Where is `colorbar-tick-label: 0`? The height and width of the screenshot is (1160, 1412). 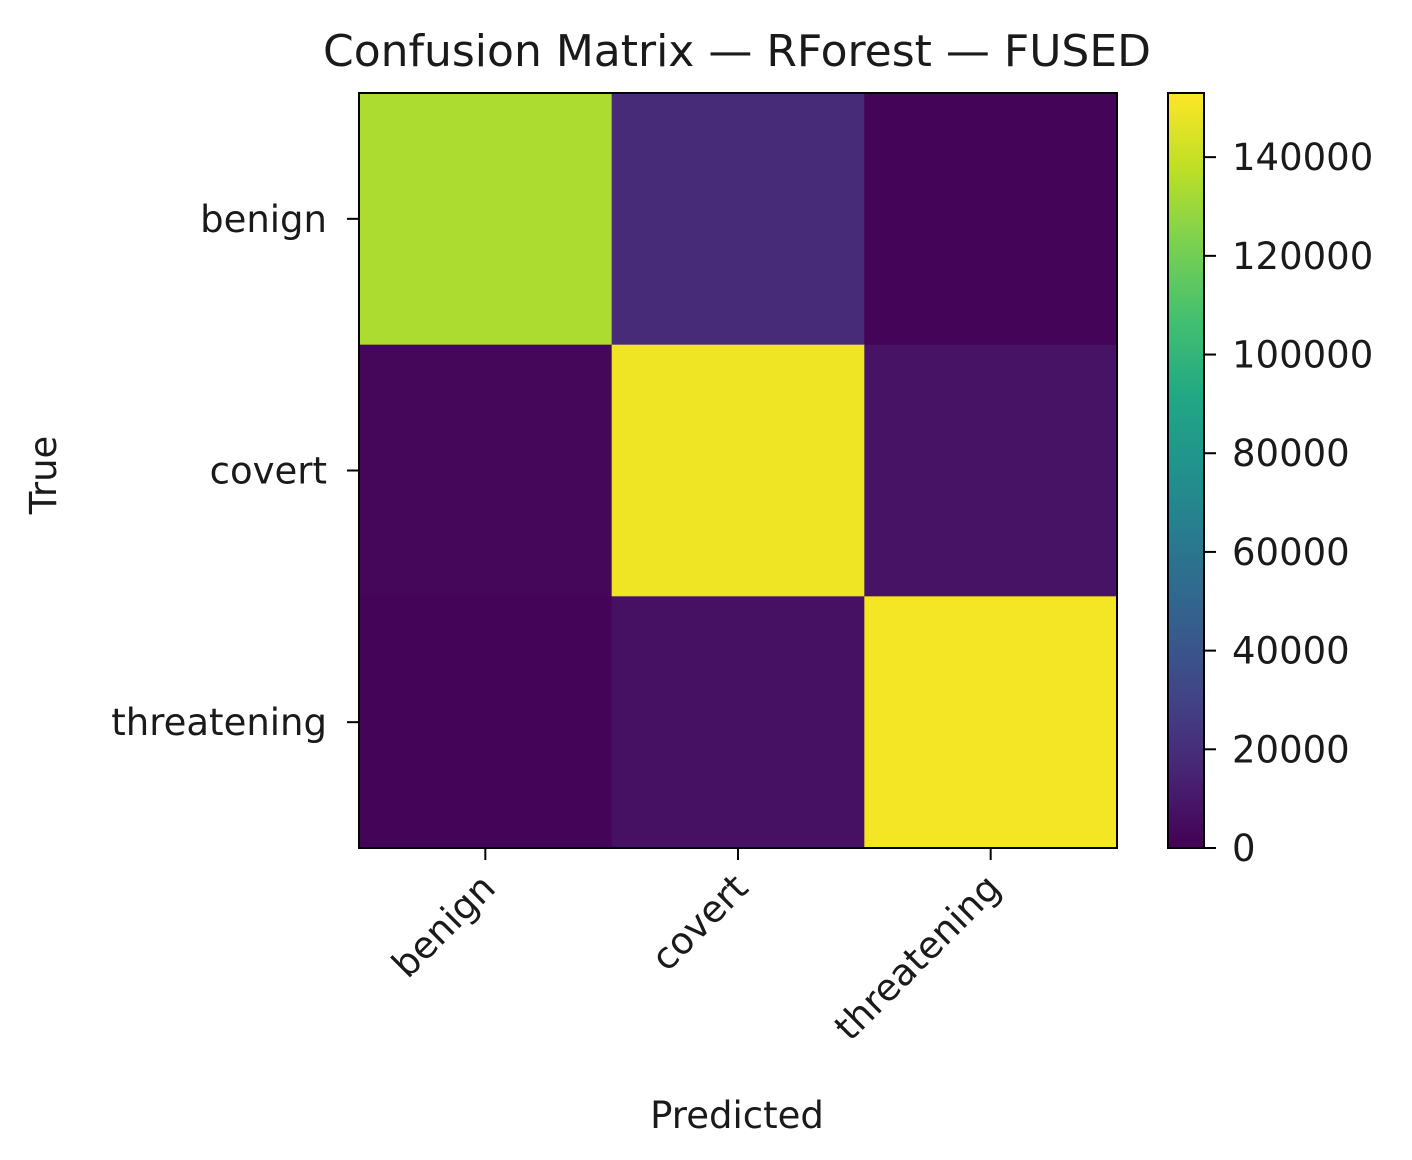 colorbar-tick-label: 0 is located at coordinates (1244, 848).